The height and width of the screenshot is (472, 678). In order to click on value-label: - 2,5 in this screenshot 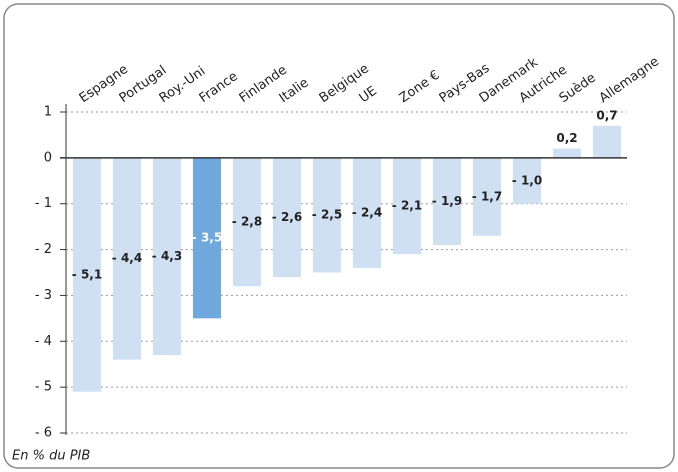, I will do `click(327, 215)`.